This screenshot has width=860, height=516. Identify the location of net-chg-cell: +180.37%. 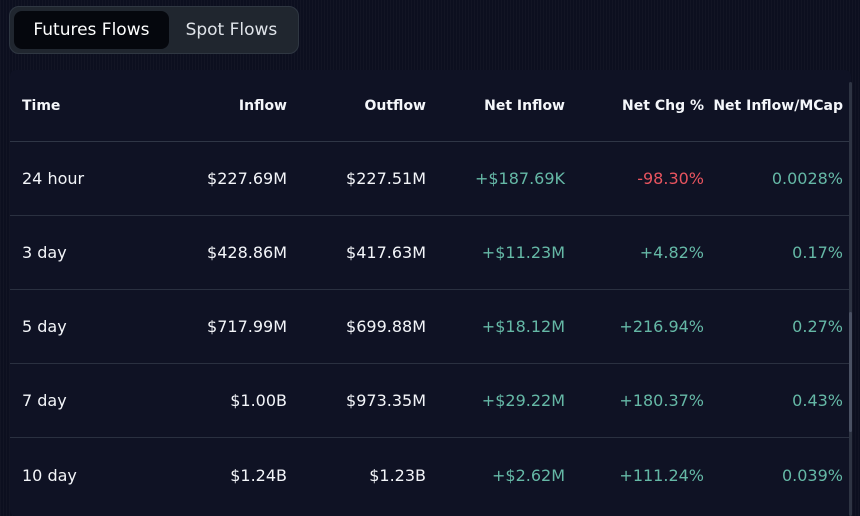
(661, 400).